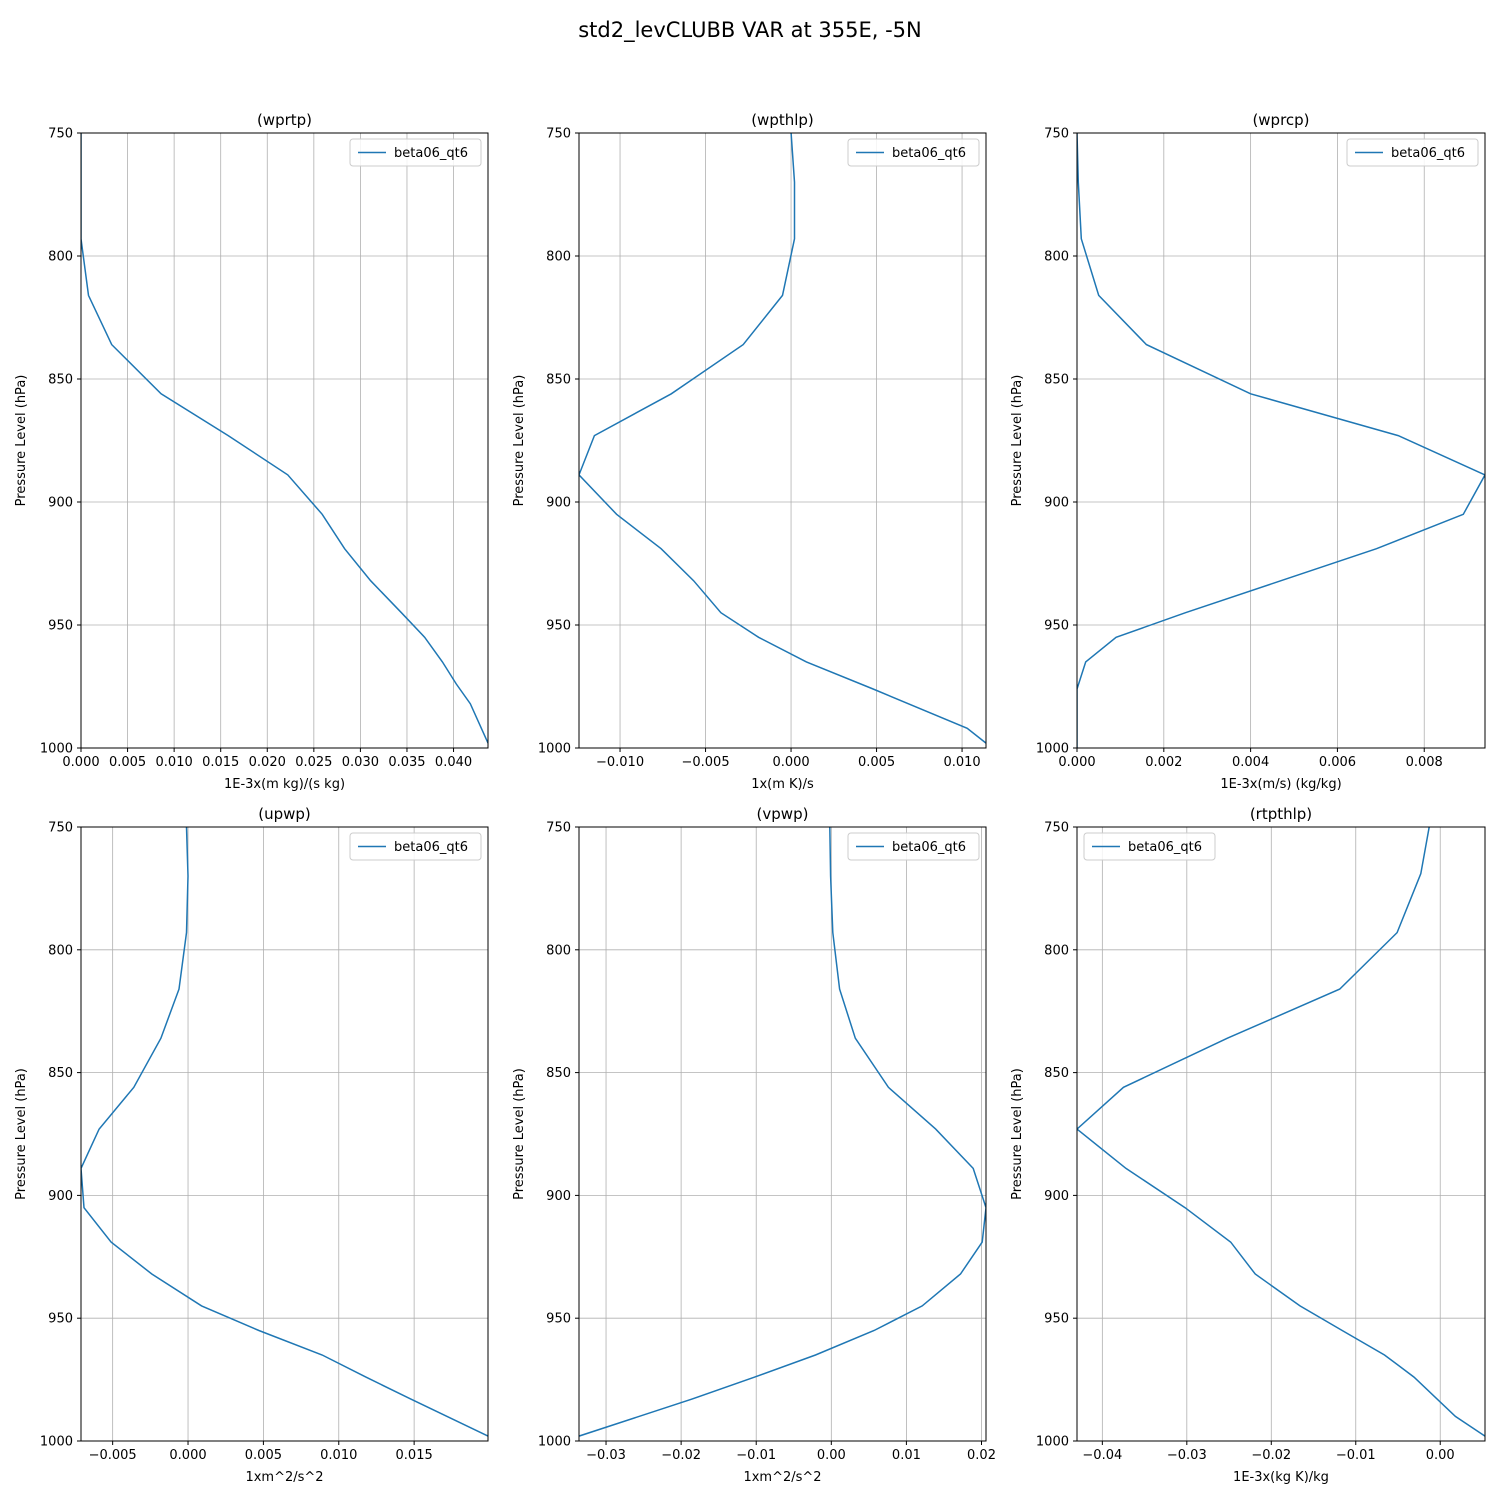  What do you see at coordinates (360, 762) in the screenshot?
I see `x-tick-label: 0.030` at bounding box center [360, 762].